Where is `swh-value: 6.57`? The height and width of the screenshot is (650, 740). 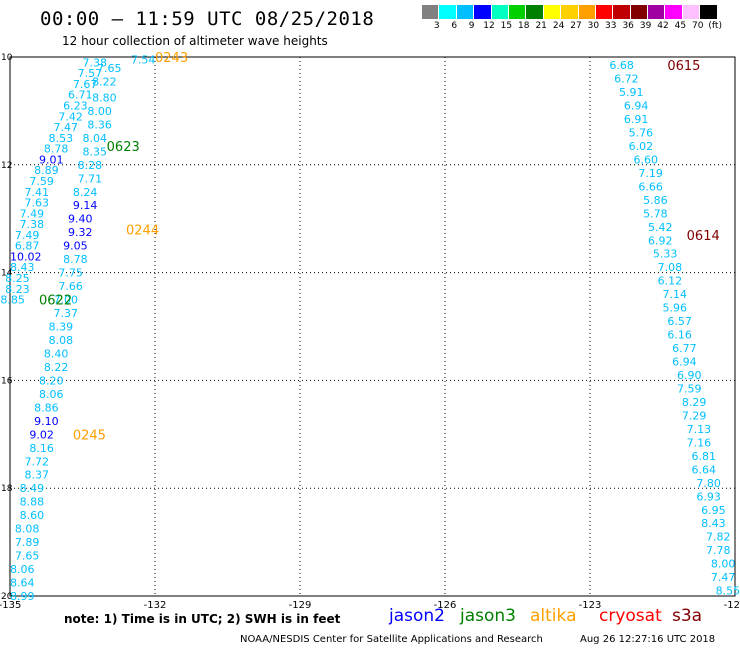 swh-value: 6.57 is located at coordinates (679, 321).